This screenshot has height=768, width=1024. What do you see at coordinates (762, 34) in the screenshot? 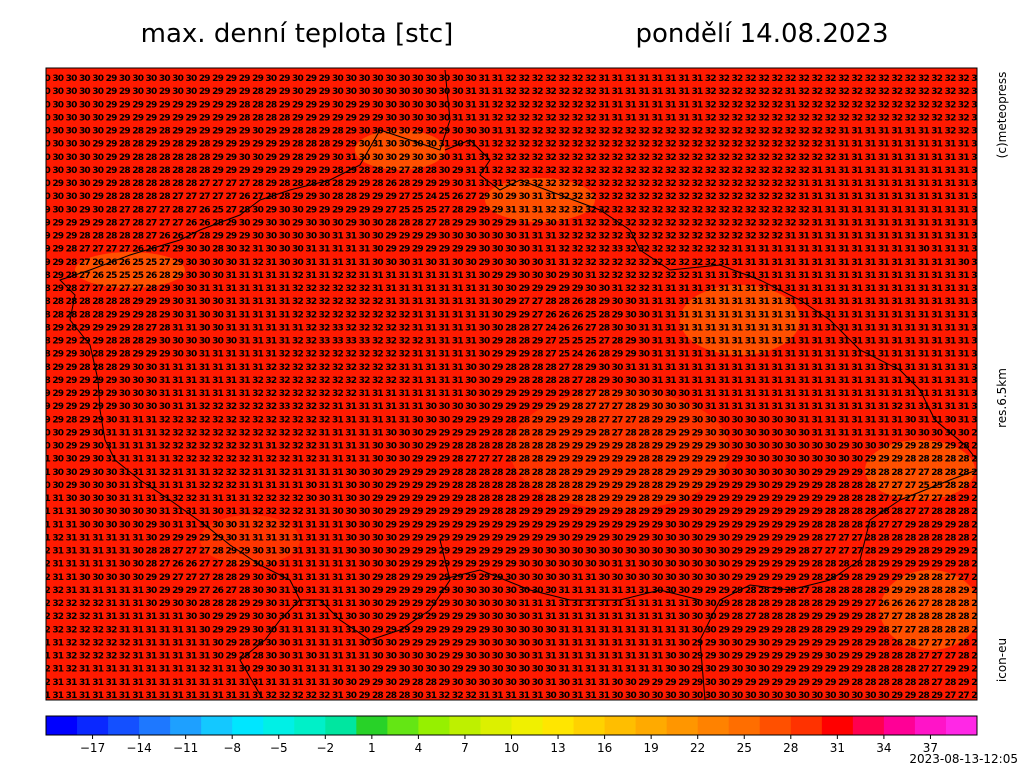
I see `date: pondělí 14.08.2023` at bounding box center [762, 34].